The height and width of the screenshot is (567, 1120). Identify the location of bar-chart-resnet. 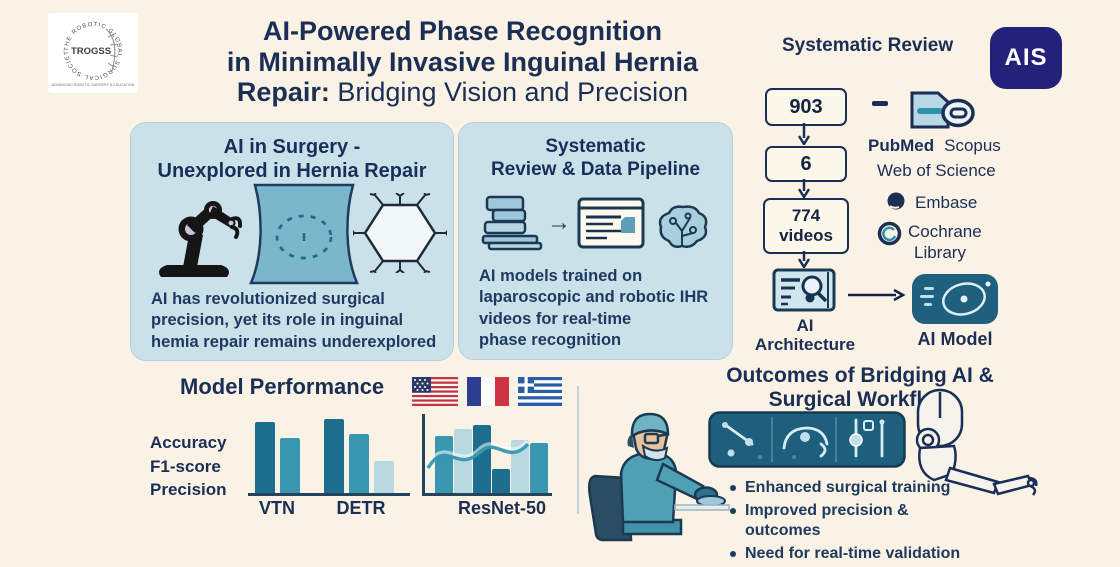
(487, 455).